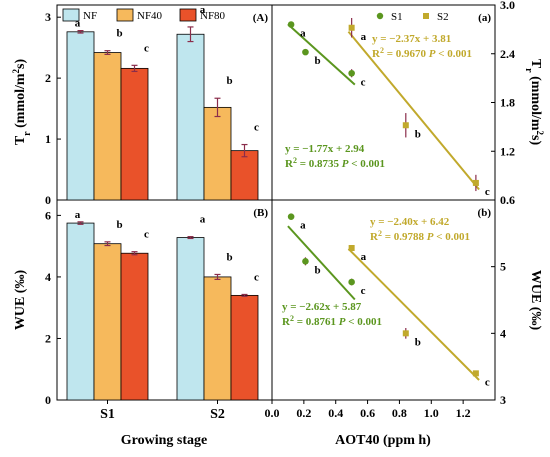  What do you see at coordinates (321, 54) in the screenshot?
I see `fit-line-a-S1` at bounding box center [321, 54].